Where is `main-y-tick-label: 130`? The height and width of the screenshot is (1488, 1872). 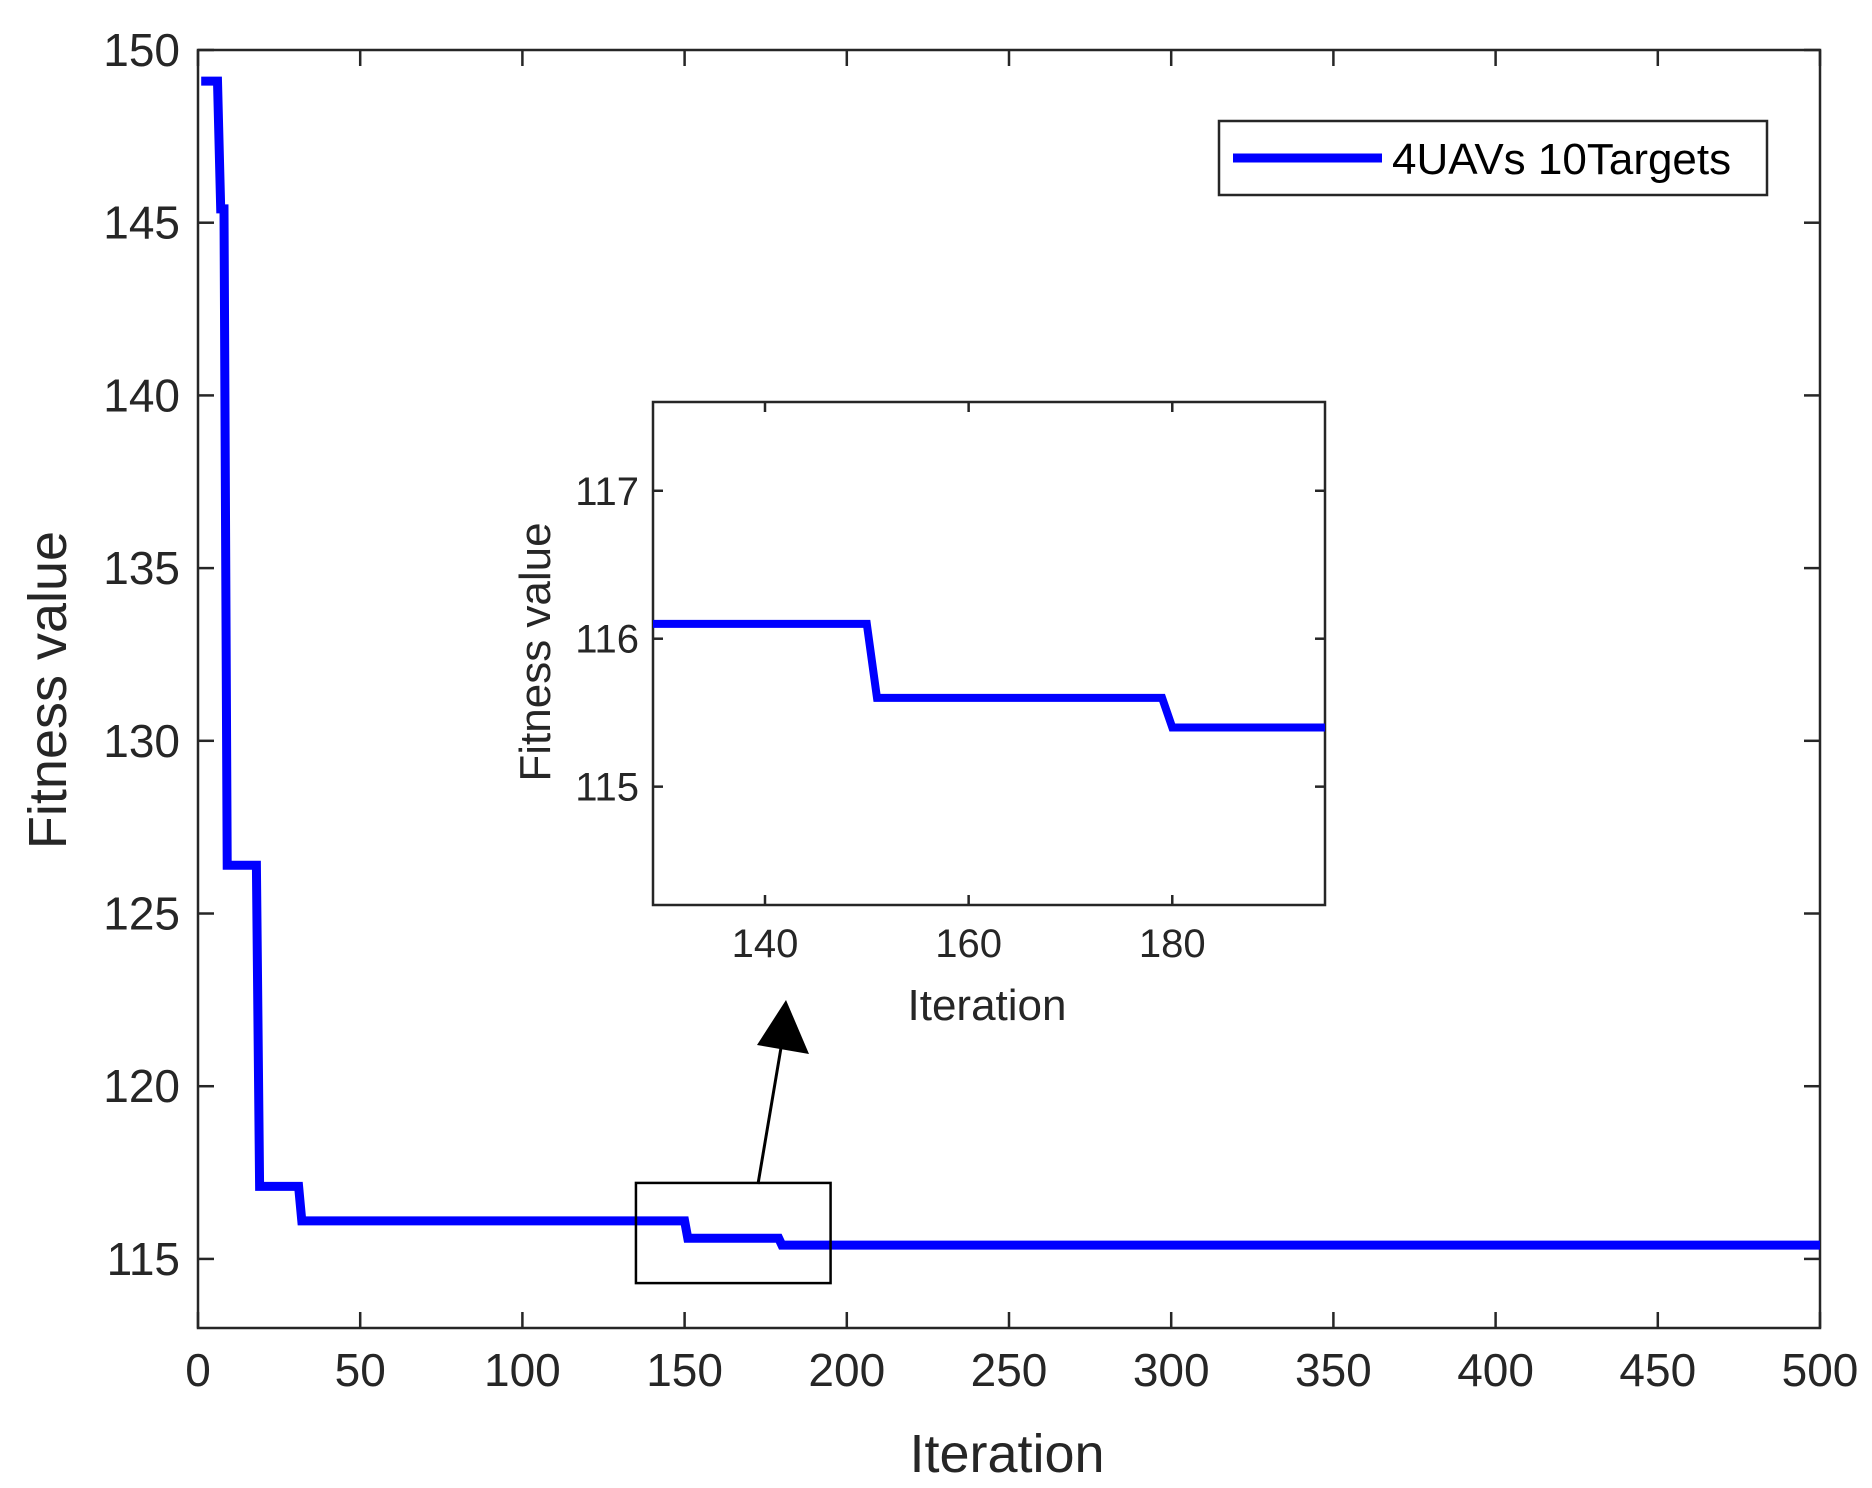
main-y-tick-label: 130 is located at coordinates (141, 741).